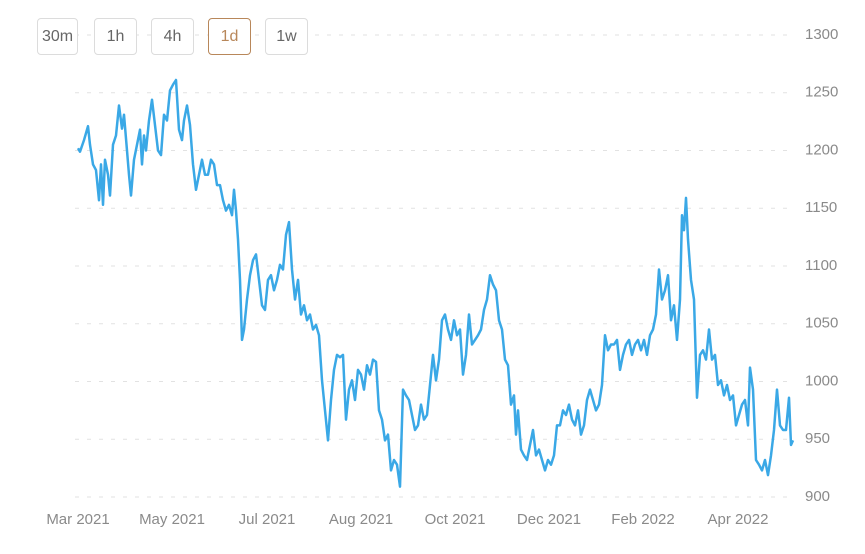 The width and height of the screenshot is (865, 554). Describe the element at coordinates (821, 92) in the screenshot. I see `y-tick-label: 1250` at that location.